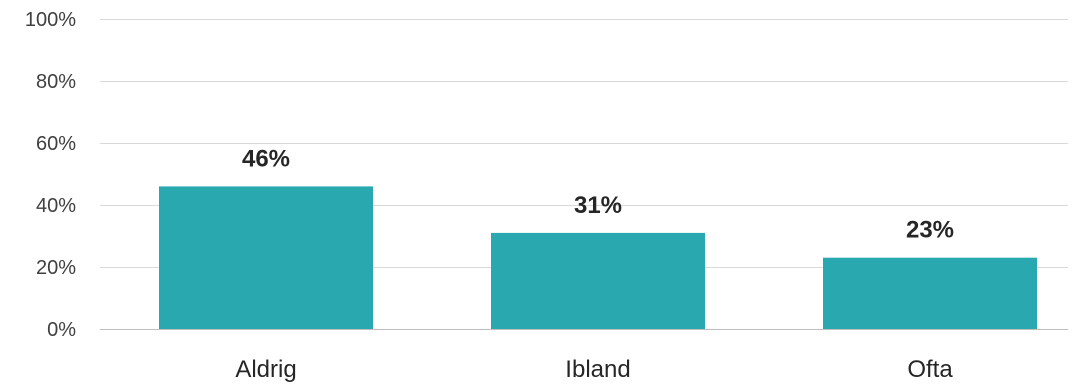 The image size is (1078, 390). What do you see at coordinates (930, 369) in the screenshot?
I see `x-tick-label-ofta: Ofta` at bounding box center [930, 369].